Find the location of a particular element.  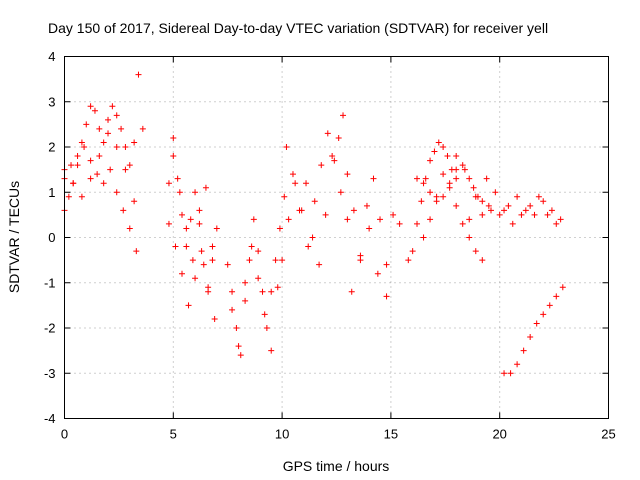

y-tick-label: -1 is located at coordinates (50, 282).